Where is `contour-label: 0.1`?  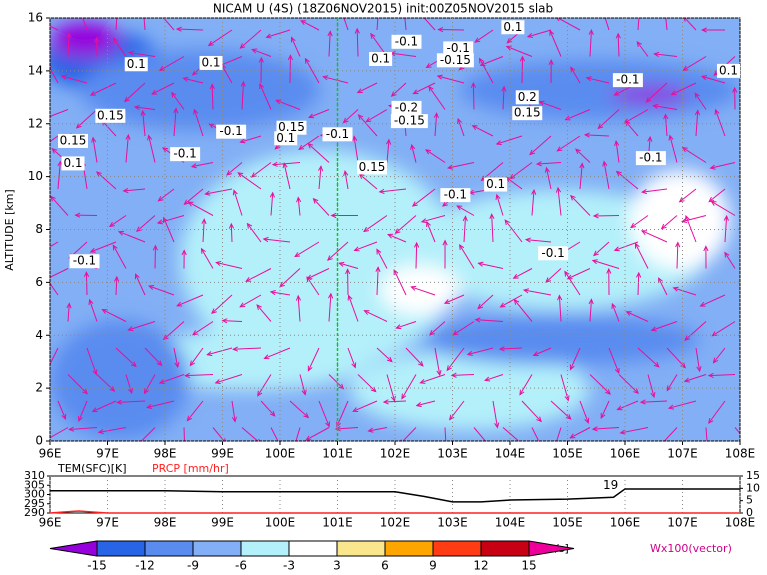
contour-label: 0.1 is located at coordinates (285, 138).